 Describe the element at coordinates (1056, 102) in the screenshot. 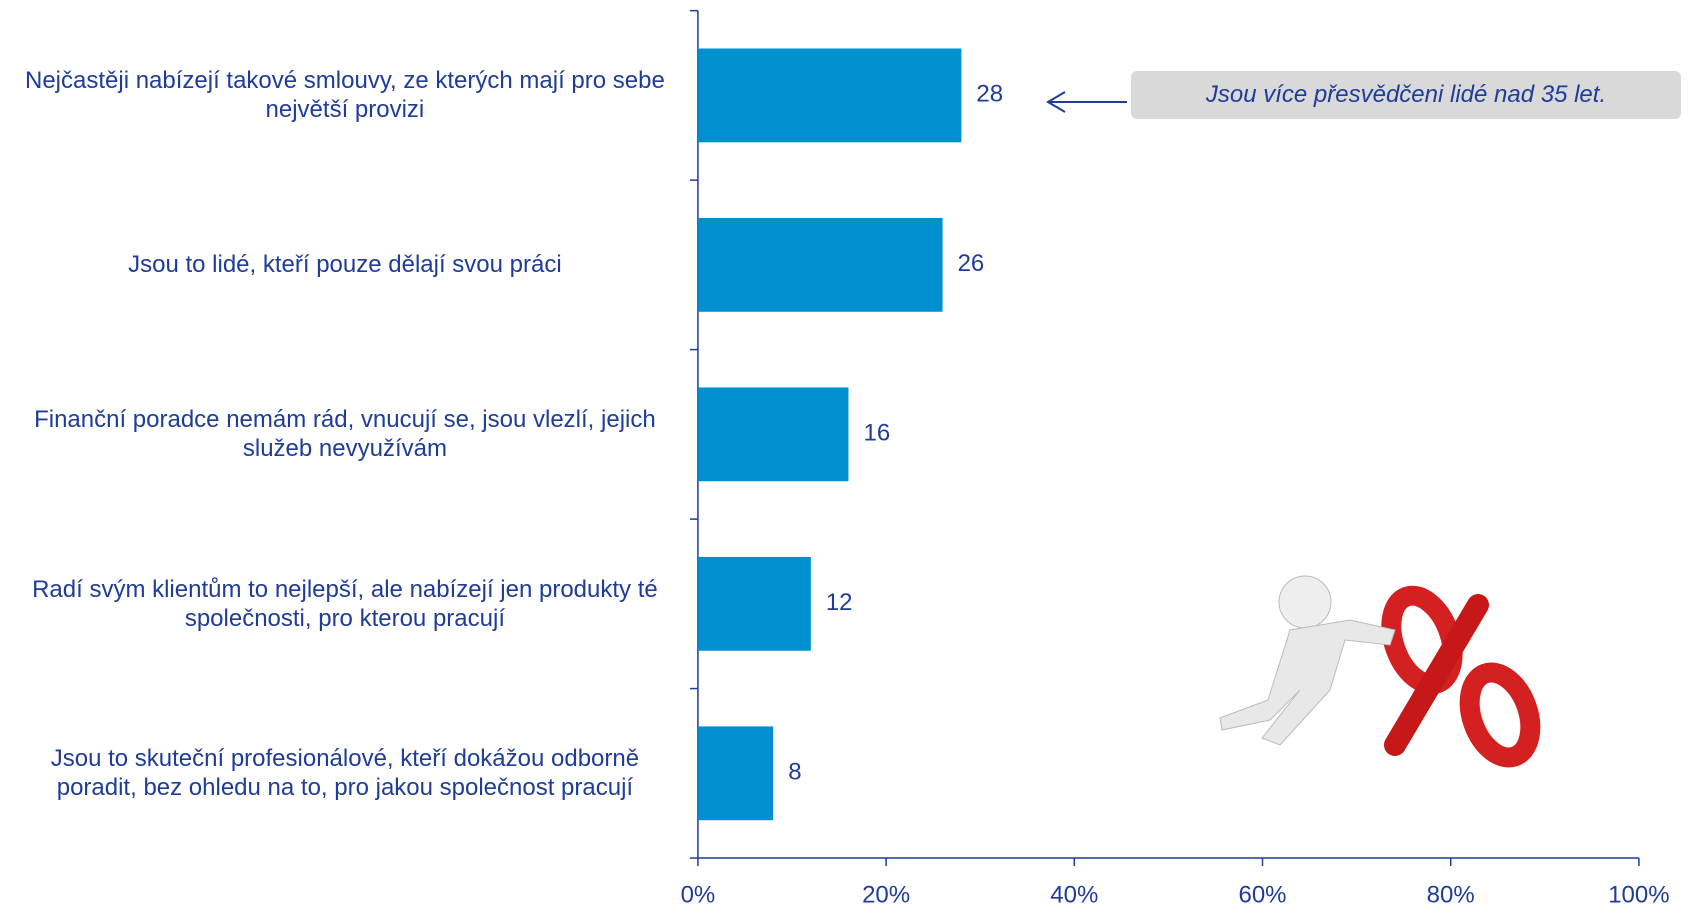

I see `annotation-arrowhead` at that location.